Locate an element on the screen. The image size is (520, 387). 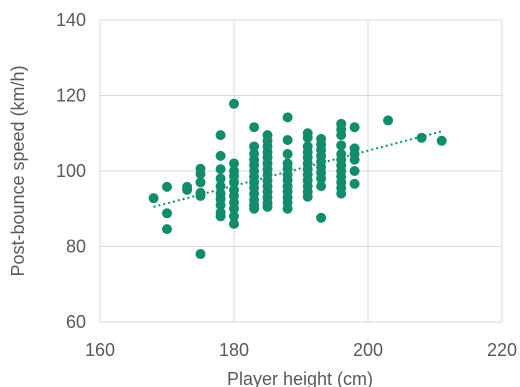
x-tick-label: 220 is located at coordinates (502, 350).